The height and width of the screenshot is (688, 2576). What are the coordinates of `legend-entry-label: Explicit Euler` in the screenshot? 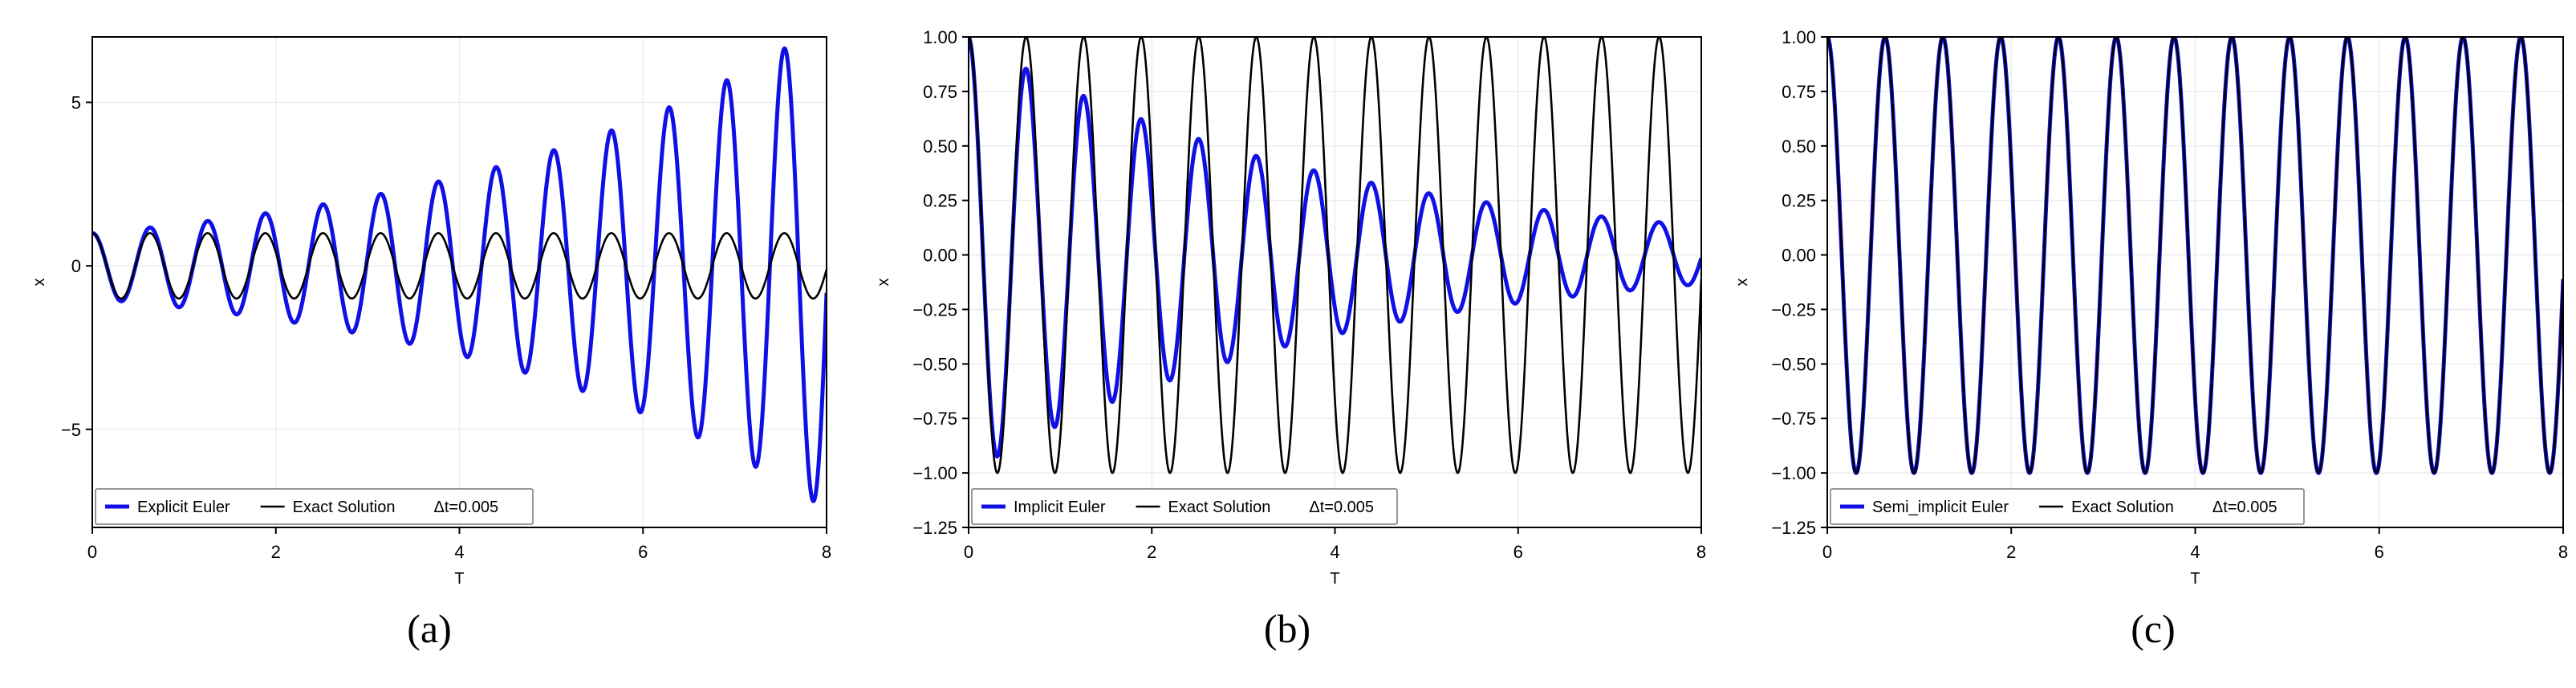 It's located at (184, 507).